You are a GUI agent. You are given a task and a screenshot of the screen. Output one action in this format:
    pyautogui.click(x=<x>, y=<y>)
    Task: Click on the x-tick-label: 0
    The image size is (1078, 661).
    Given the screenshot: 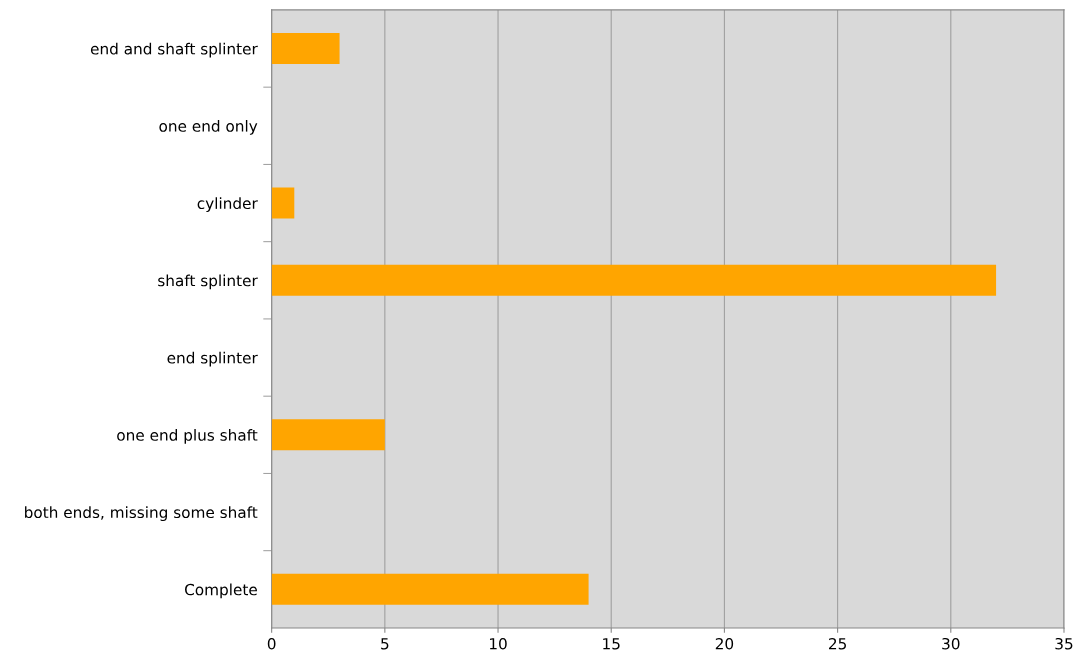 What is the action you would take?
    pyautogui.click(x=271, y=643)
    